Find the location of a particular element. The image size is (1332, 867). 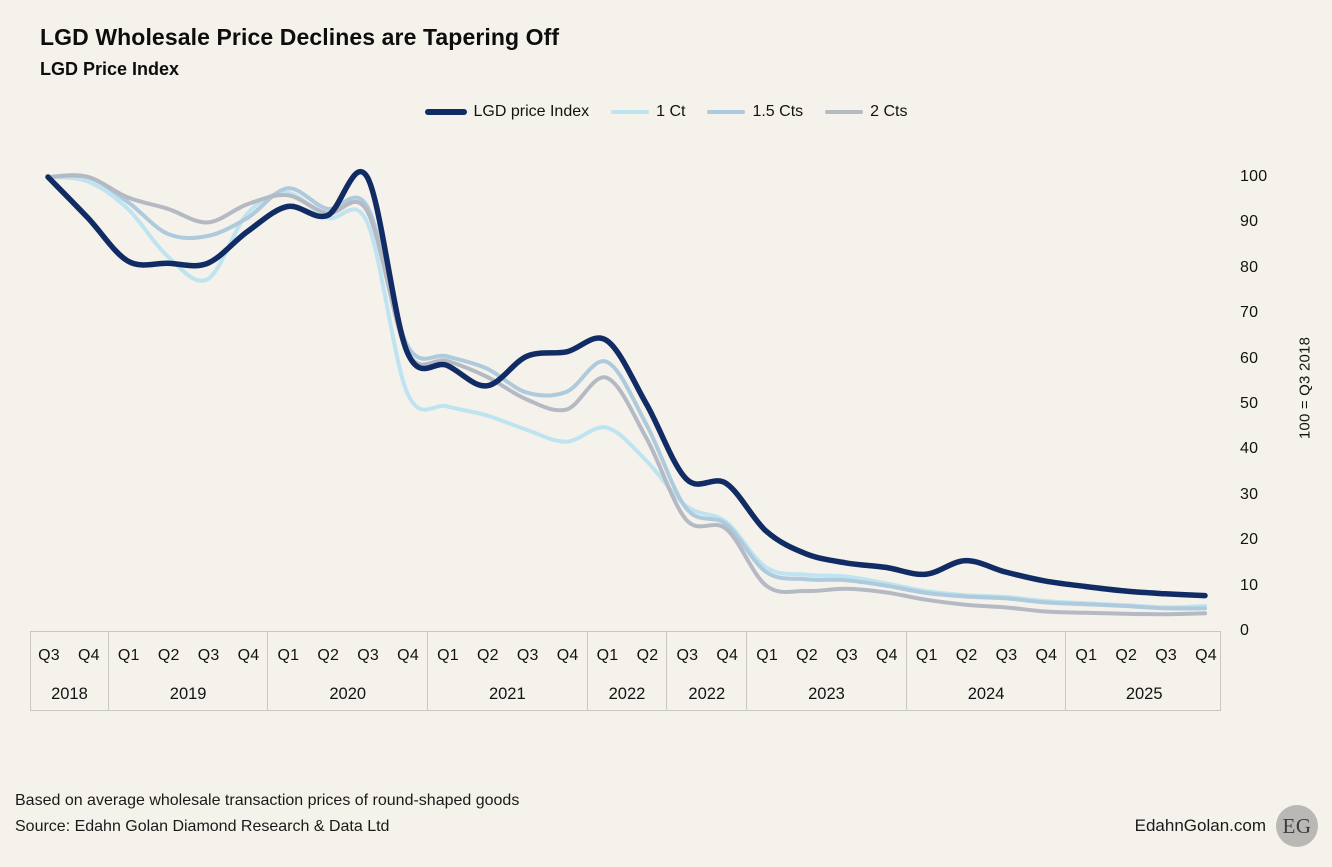

x-axis-year-group: Q3 Q4 2022 is located at coordinates (707, 671).